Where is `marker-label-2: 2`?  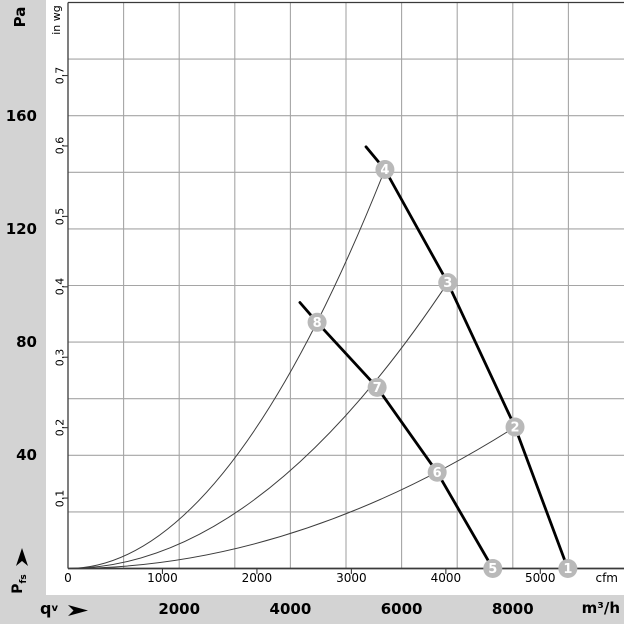 marker-label-2: 2 is located at coordinates (515, 428).